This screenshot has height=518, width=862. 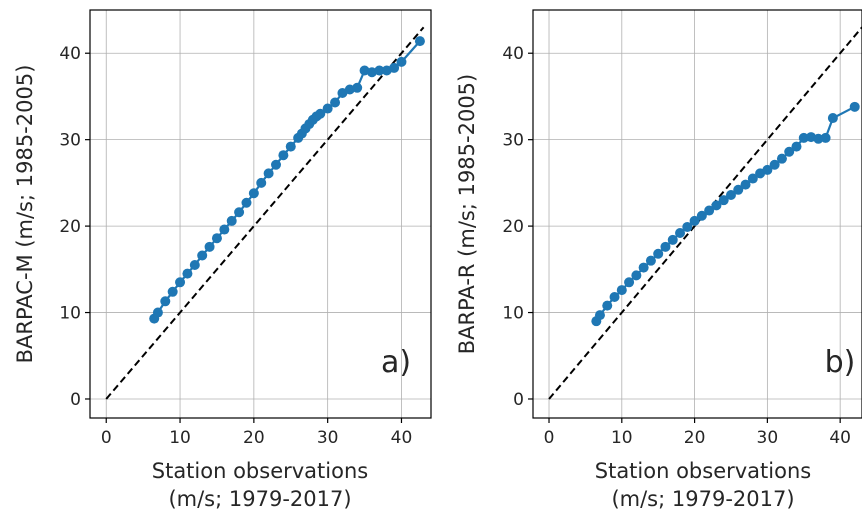 I want to click on panel-tag: a), so click(x=396, y=362).